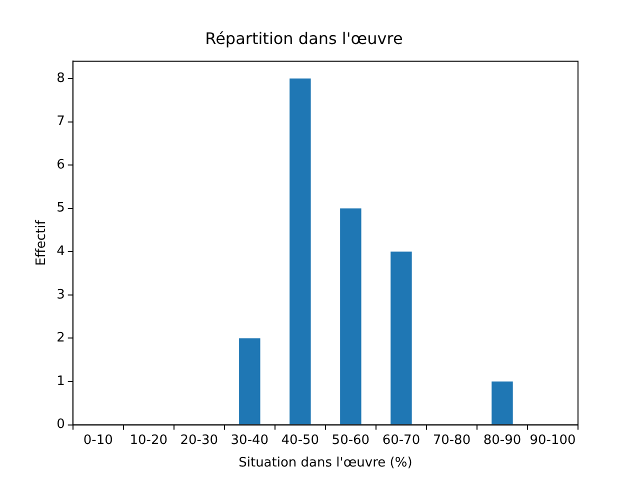  What do you see at coordinates (553, 440) in the screenshot?
I see `x-tick-label: 90-100` at bounding box center [553, 440].